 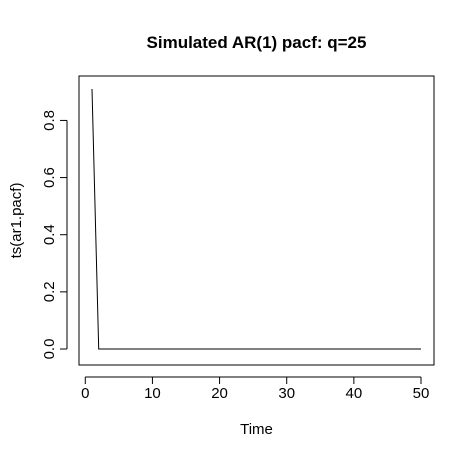 What do you see at coordinates (49, 120) in the screenshot?
I see `y-tick-label: 0.8` at bounding box center [49, 120].